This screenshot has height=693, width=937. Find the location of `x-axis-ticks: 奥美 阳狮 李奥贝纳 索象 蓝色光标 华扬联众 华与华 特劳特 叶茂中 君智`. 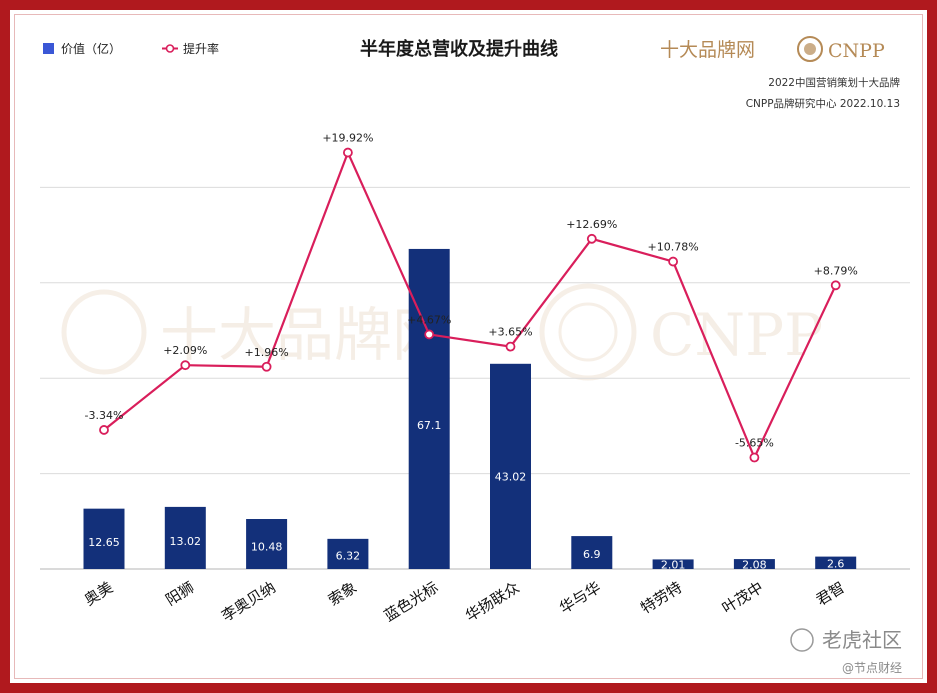

x-axis-ticks: 奥美 阳狮 李奥贝纳 索象 蓝色光标 华扬联众 华与华 特劳特 叶茂中 君智 is located at coordinates (464, 601).